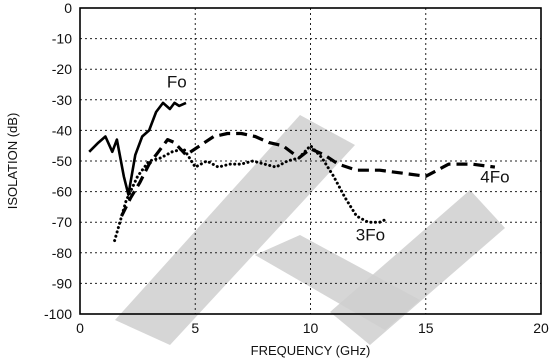 This screenshot has width=555, height=362. Describe the element at coordinates (62, 192) in the screenshot. I see `y-tick-label: -60` at that location.